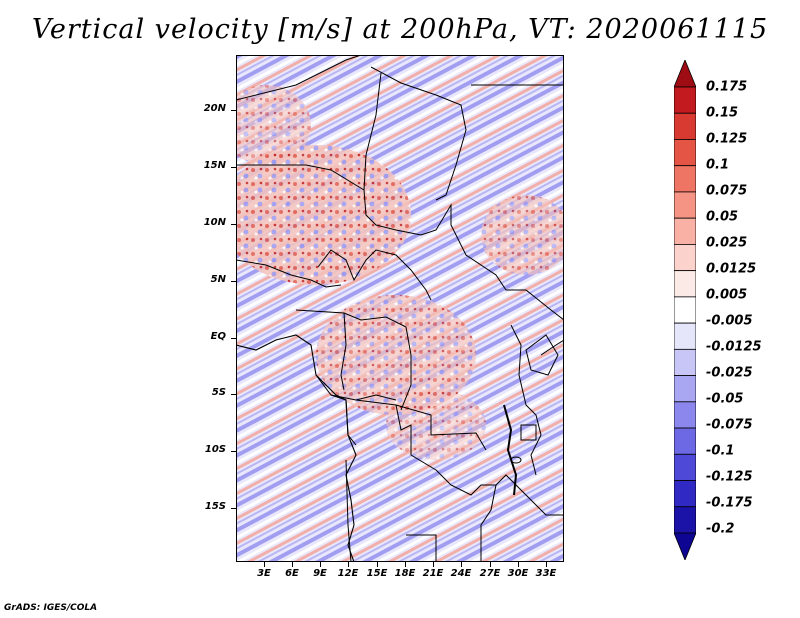 This screenshot has width=800, height=618. Describe the element at coordinates (264, 573) in the screenshot. I see `lon-label: 3E` at that location.